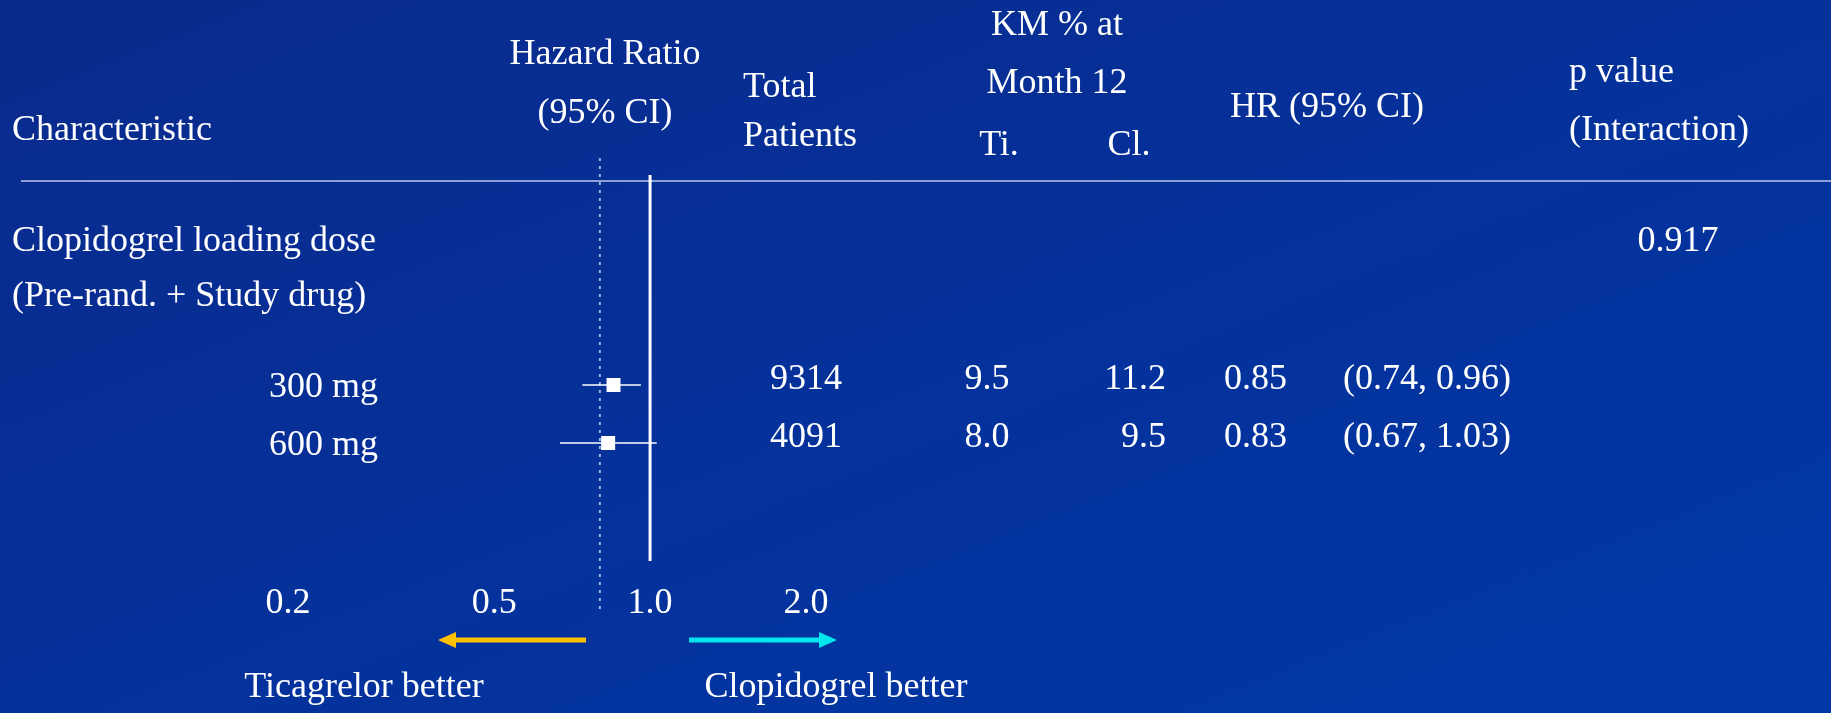 This screenshot has height=713, width=1831. Describe the element at coordinates (1135, 377) in the screenshot. I see `text: 11.2` at that location.